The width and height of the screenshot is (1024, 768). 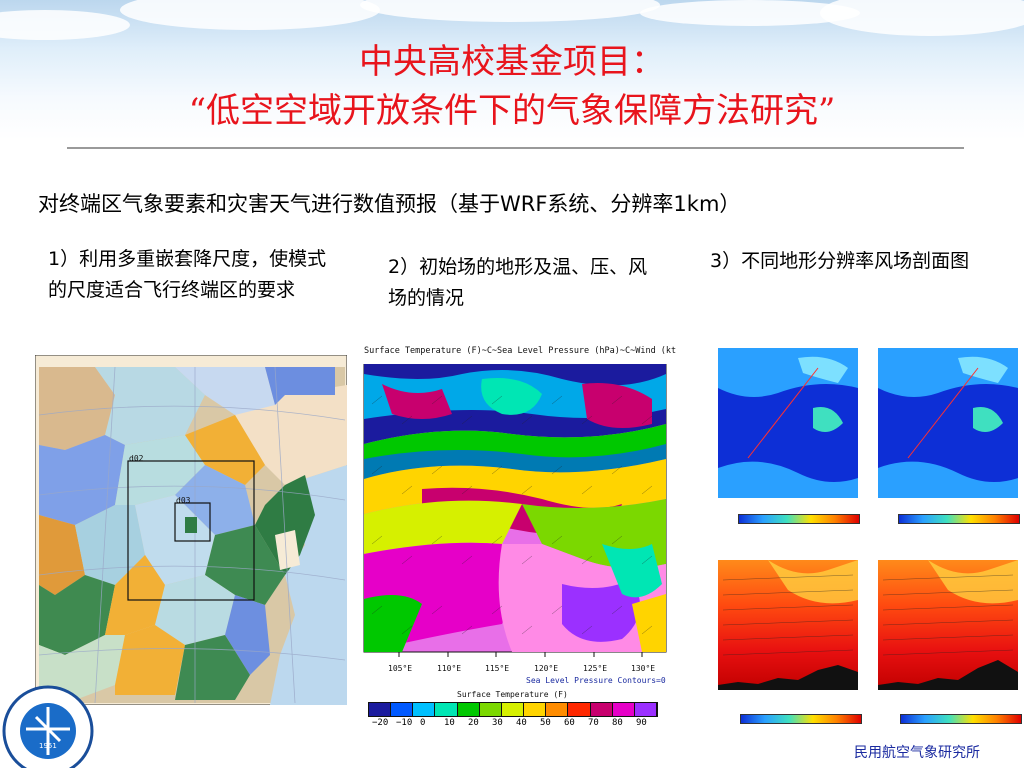 What do you see at coordinates (187, 274) in the screenshot?
I see `caption-nested-domains: 1）利用多重嵌套降尺度，使模式的尺度适合飞行终端区的要求` at bounding box center [187, 274].